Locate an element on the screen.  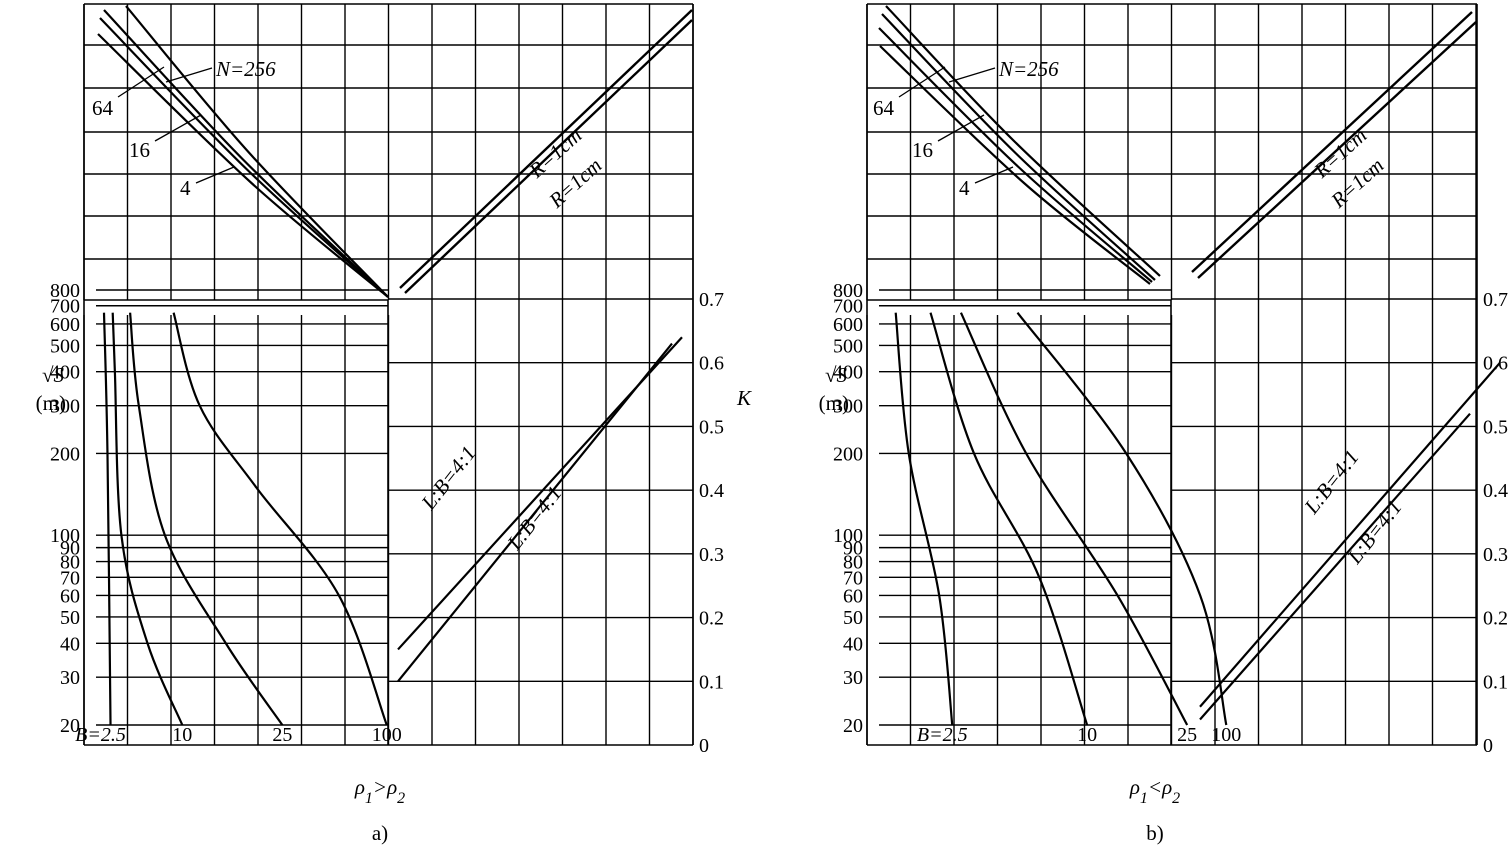
condition-label: ρ1>ρ2 is located at coordinates (379, 791).